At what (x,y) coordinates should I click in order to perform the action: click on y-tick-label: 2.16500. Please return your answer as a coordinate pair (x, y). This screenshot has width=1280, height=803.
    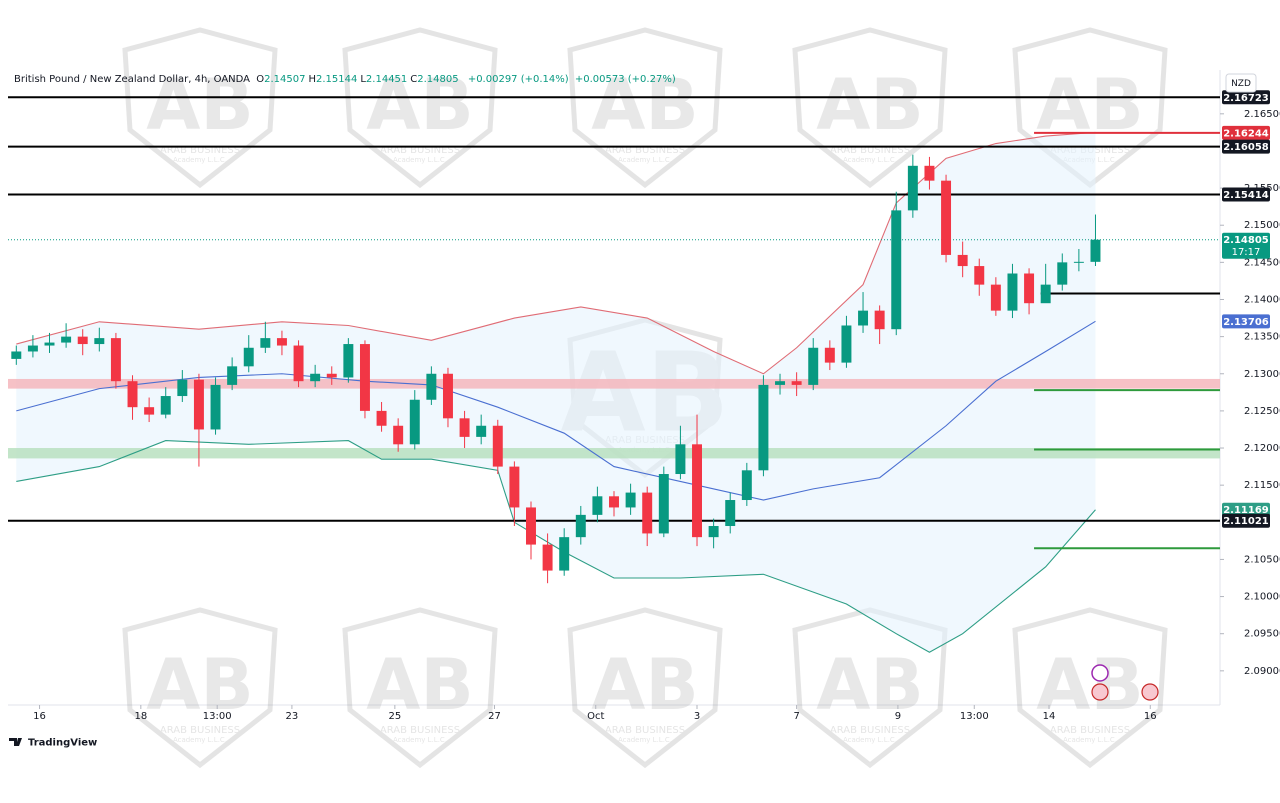
    Looking at the image, I should click on (1262, 114).